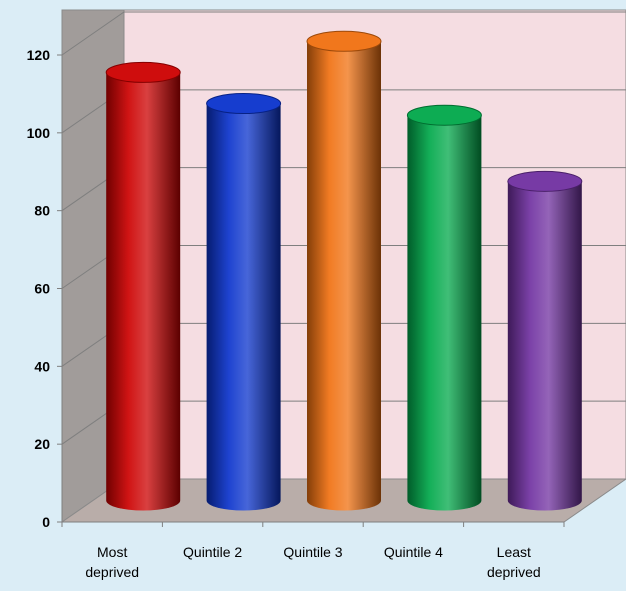 The image size is (626, 591). I want to click on y-axis: 0 20 40 60 80 100 120, so click(45, 288).